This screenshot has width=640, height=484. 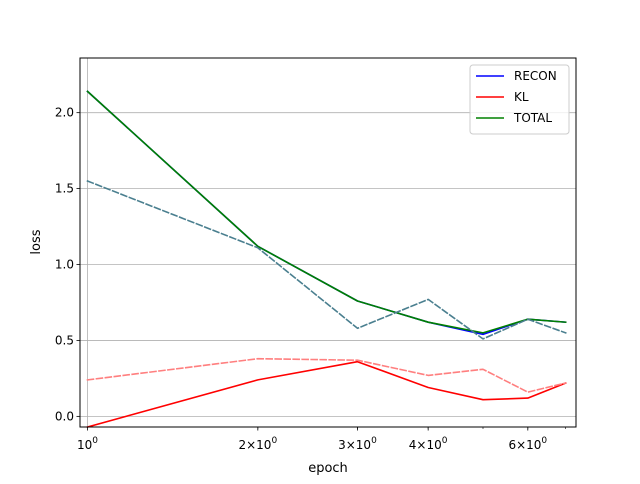 I want to click on x-tick-label: 2×100, so click(x=257, y=444).